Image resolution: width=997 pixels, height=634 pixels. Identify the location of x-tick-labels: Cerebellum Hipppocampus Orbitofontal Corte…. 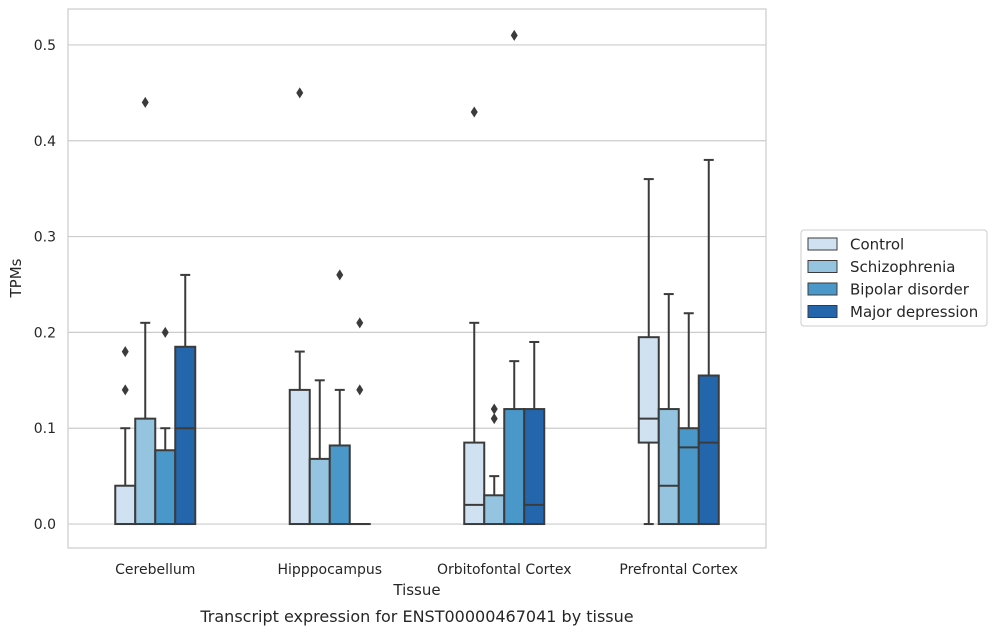
(426, 570).